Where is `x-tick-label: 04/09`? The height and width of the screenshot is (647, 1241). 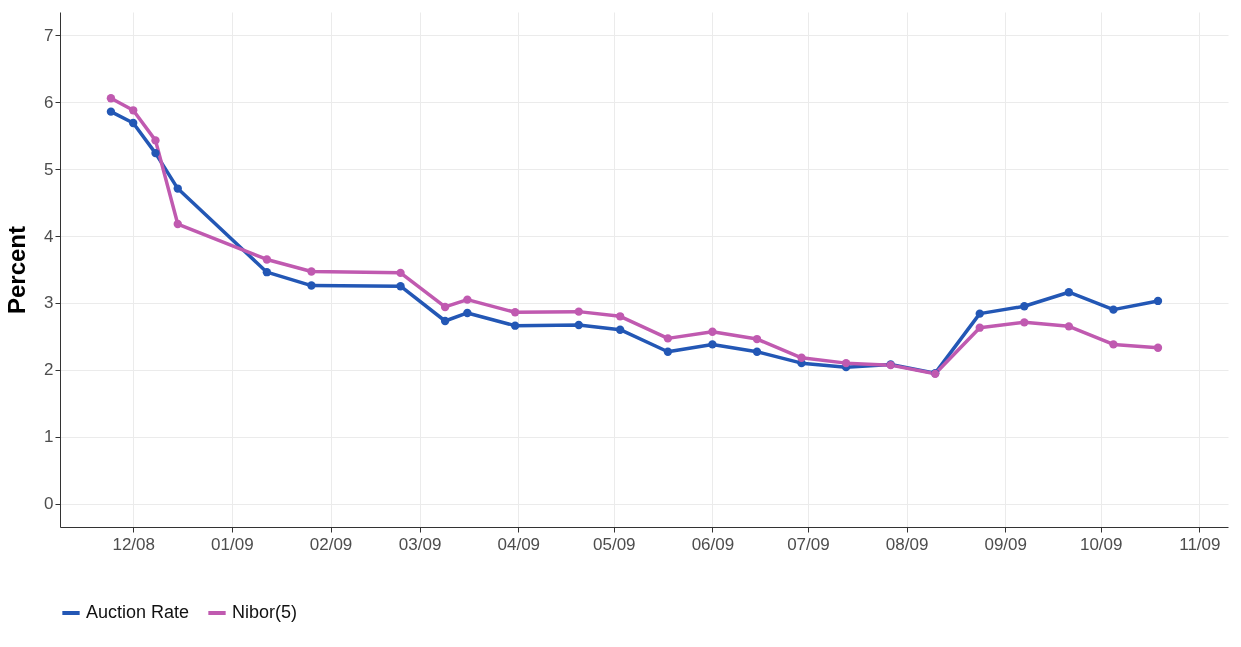 x-tick-label: 04/09 is located at coordinates (519, 544).